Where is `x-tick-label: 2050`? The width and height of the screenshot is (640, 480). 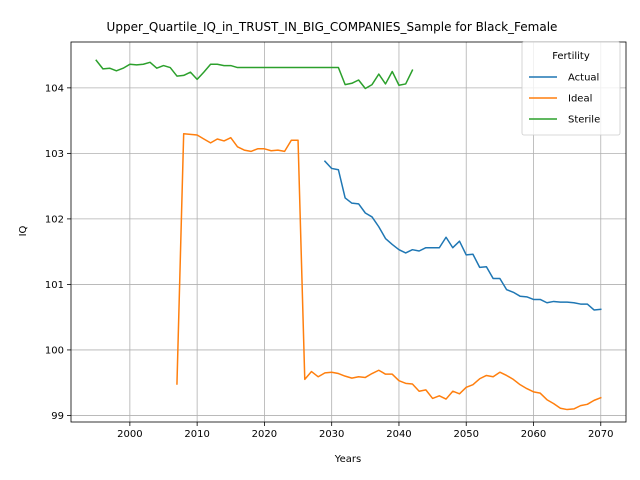
x-tick-label: 2050 is located at coordinates (466, 434).